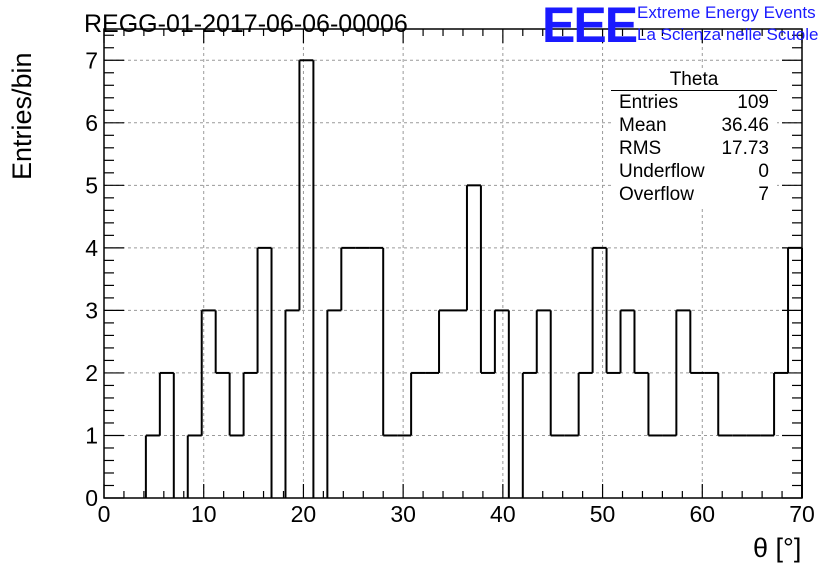 This screenshot has height=572, width=836. What do you see at coordinates (91, 310) in the screenshot?
I see `y-tick-label: 3` at bounding box center [91, 310].